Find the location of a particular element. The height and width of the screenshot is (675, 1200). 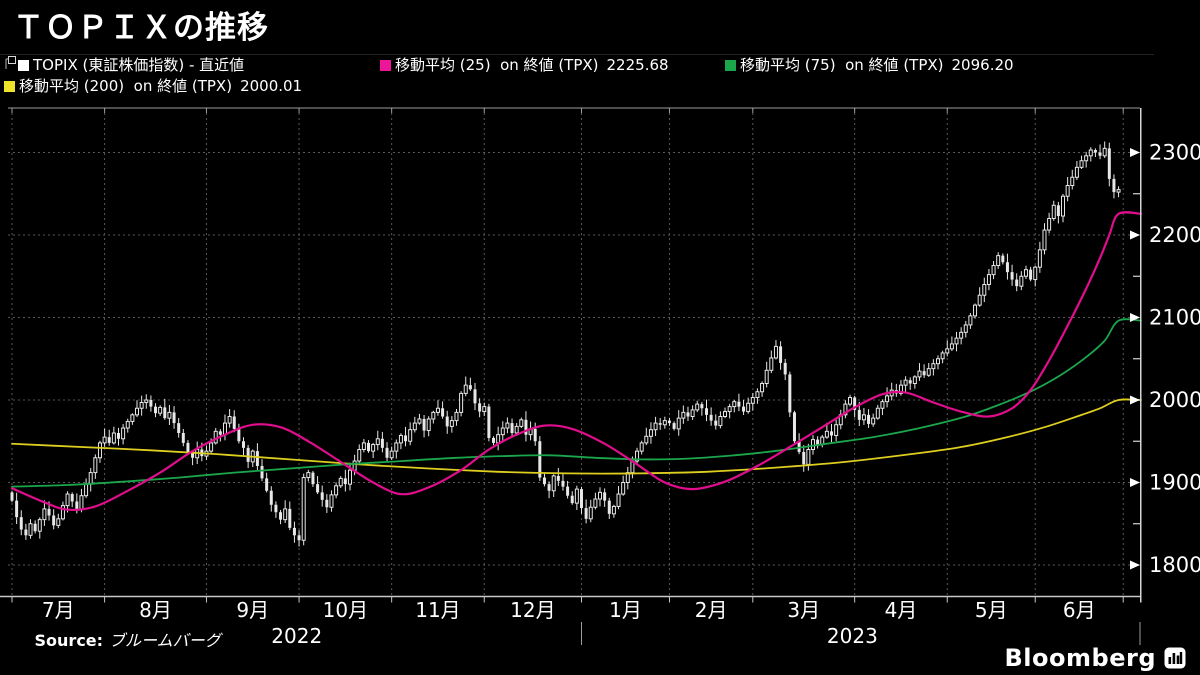

y-tick-label: 1900 is located at coordinates (1174, 483).